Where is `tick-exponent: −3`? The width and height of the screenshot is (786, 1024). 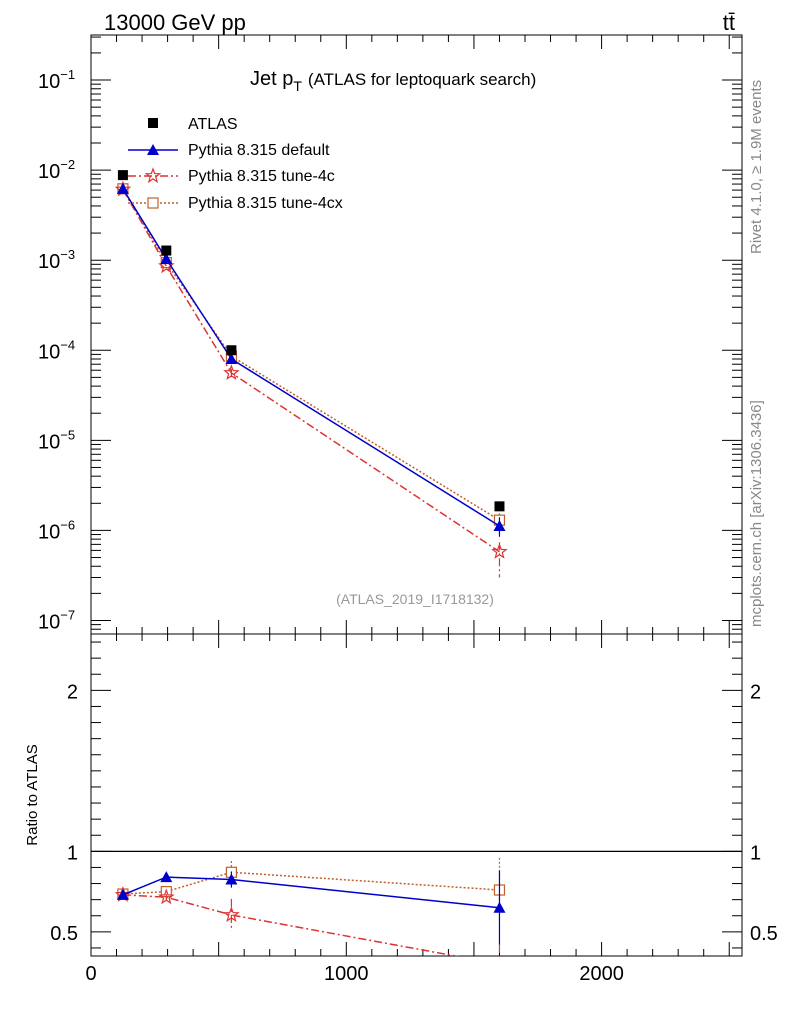 tick-exponent: −3 is located at coordinates (67, 254).